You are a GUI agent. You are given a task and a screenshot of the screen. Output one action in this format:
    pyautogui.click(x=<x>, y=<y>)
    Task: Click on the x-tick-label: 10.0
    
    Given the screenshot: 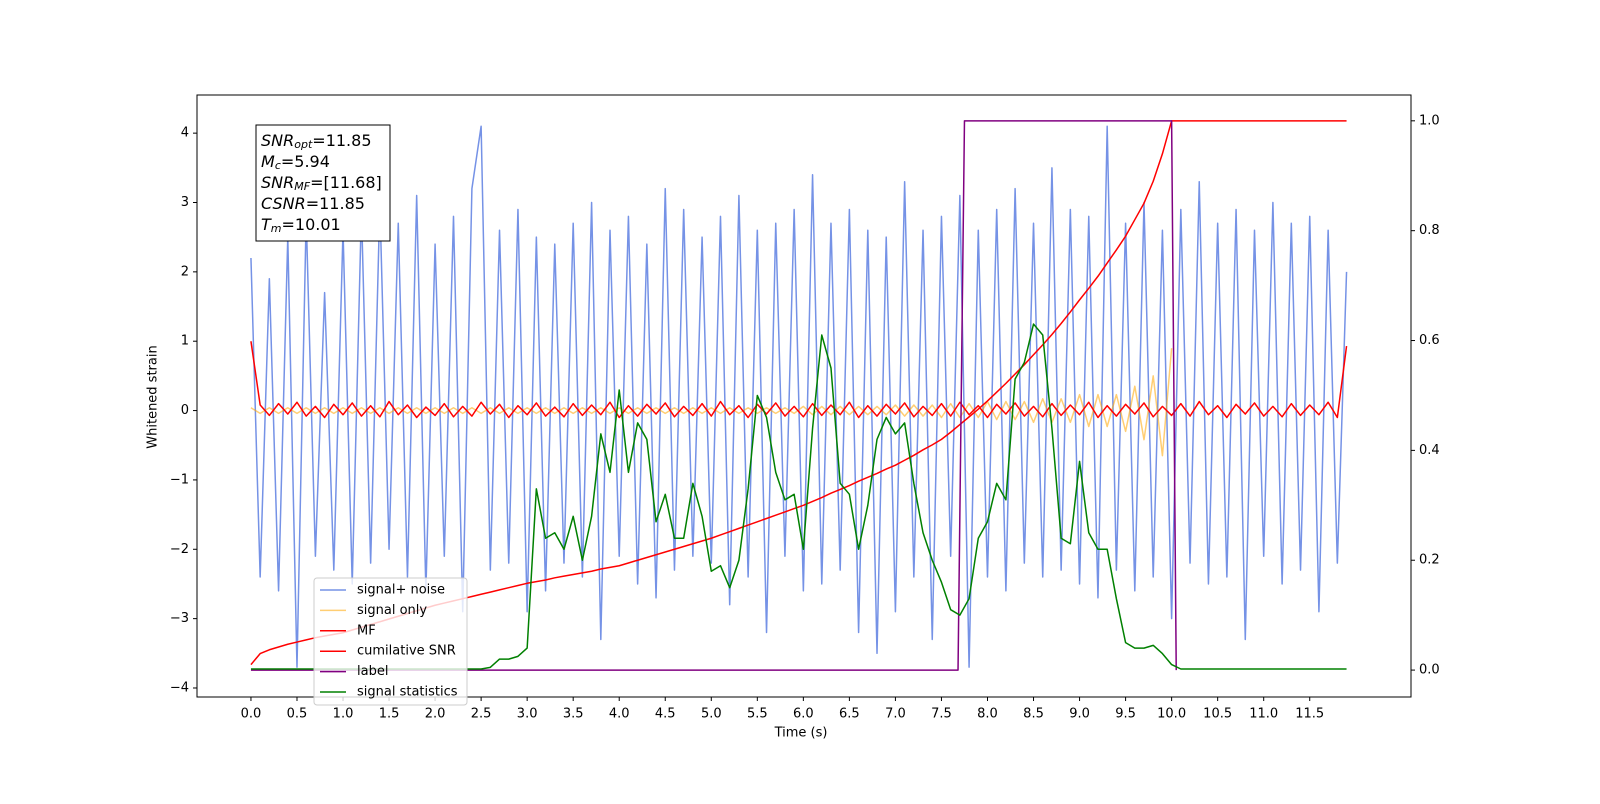 What is the action you would take?
    pyautogui.click(x=1171, y=714)
    